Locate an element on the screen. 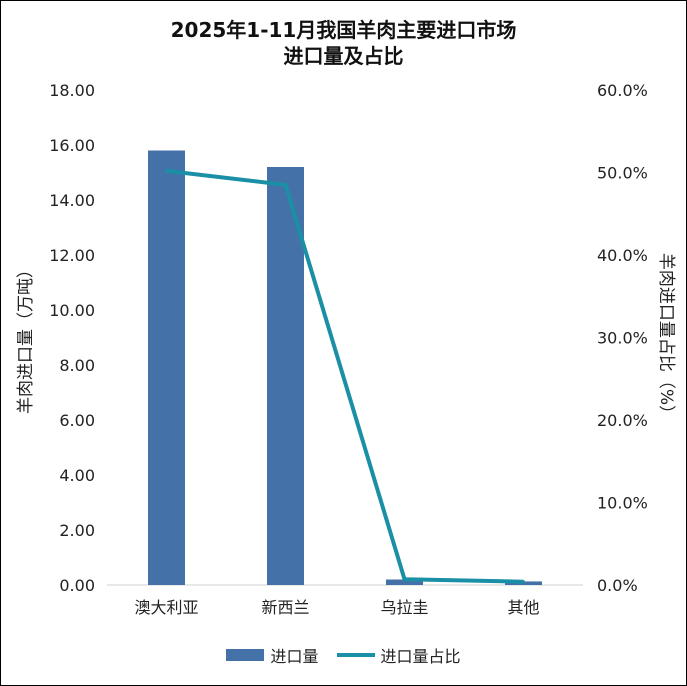  y-tick-label: 10.00 is located at coordinates (72, 310).